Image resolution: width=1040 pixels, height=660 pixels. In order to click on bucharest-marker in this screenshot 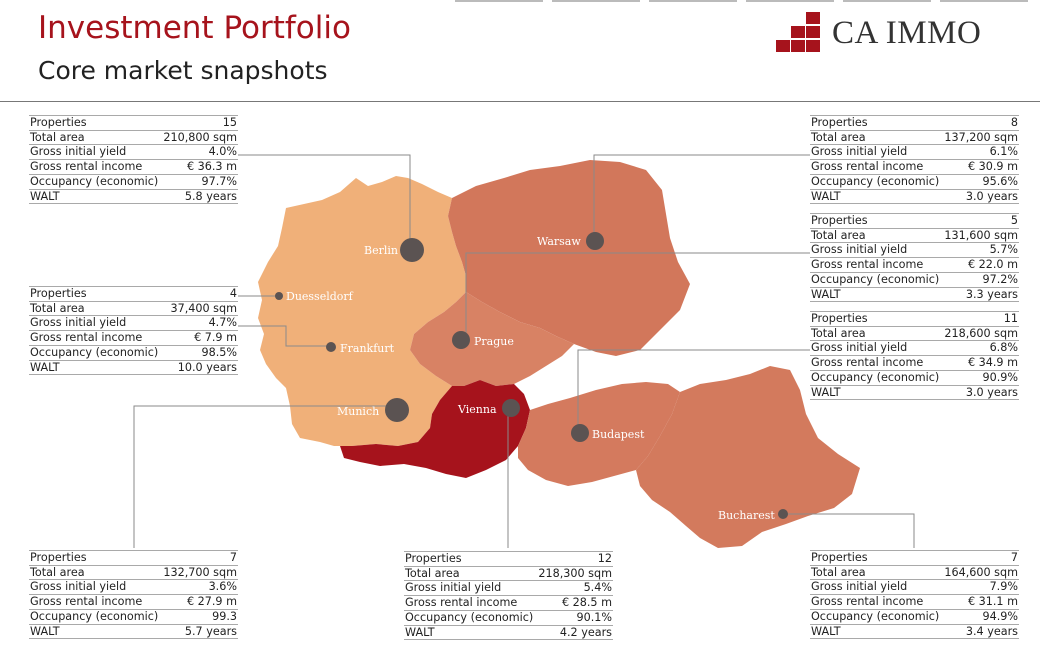, I will do `click(783, 514)`.